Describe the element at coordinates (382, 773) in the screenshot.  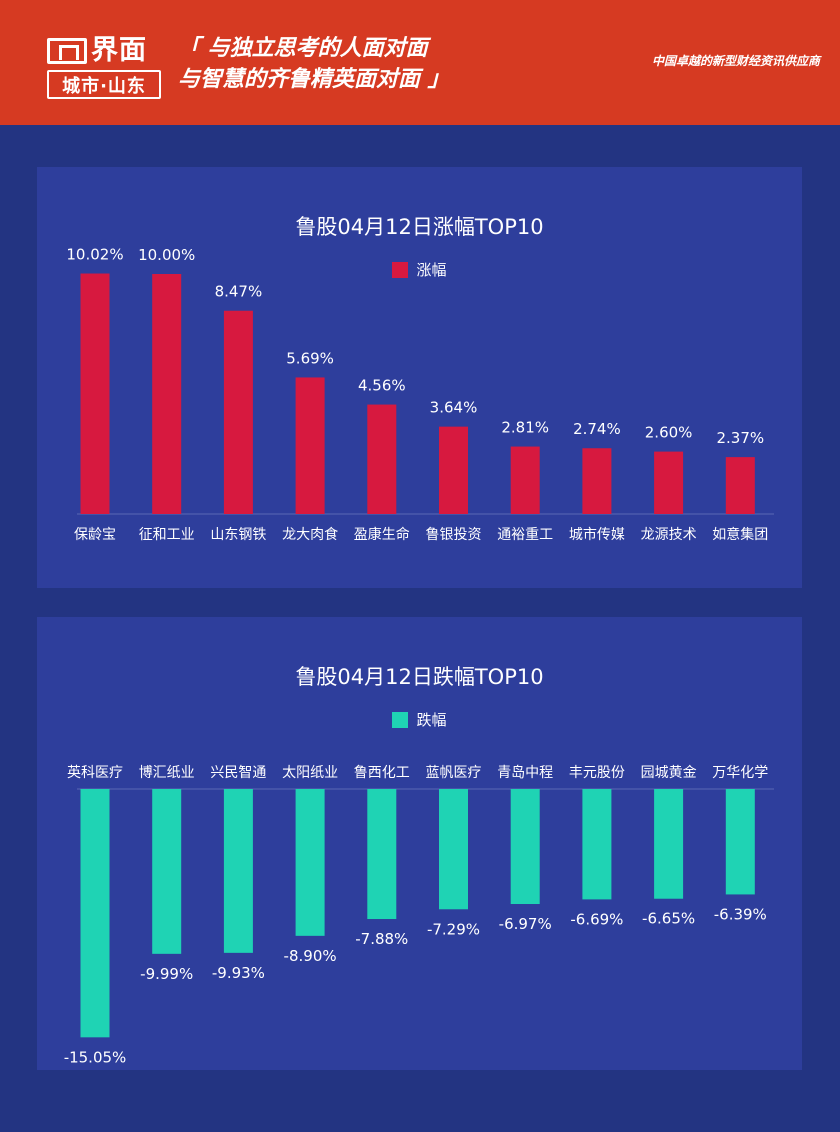
I see `loss-category-label: 鲁西化工` at that location.